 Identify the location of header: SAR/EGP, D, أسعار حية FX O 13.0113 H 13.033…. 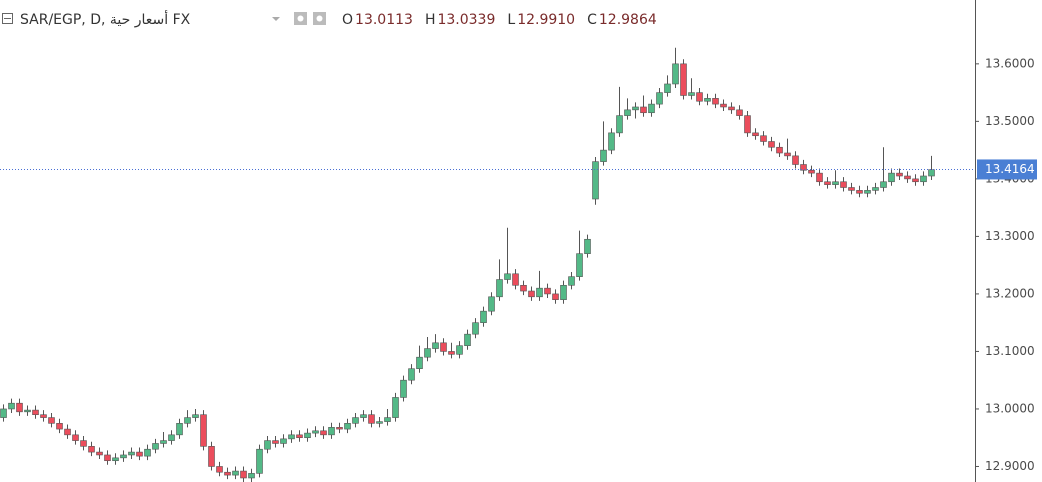
(365, 18).